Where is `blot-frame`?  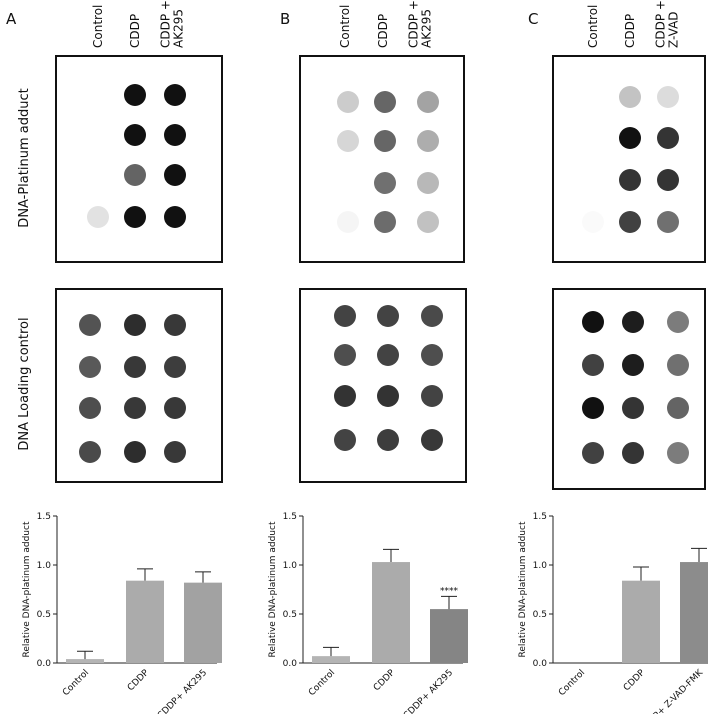
blot-frame is located at coordinates (382, 159).